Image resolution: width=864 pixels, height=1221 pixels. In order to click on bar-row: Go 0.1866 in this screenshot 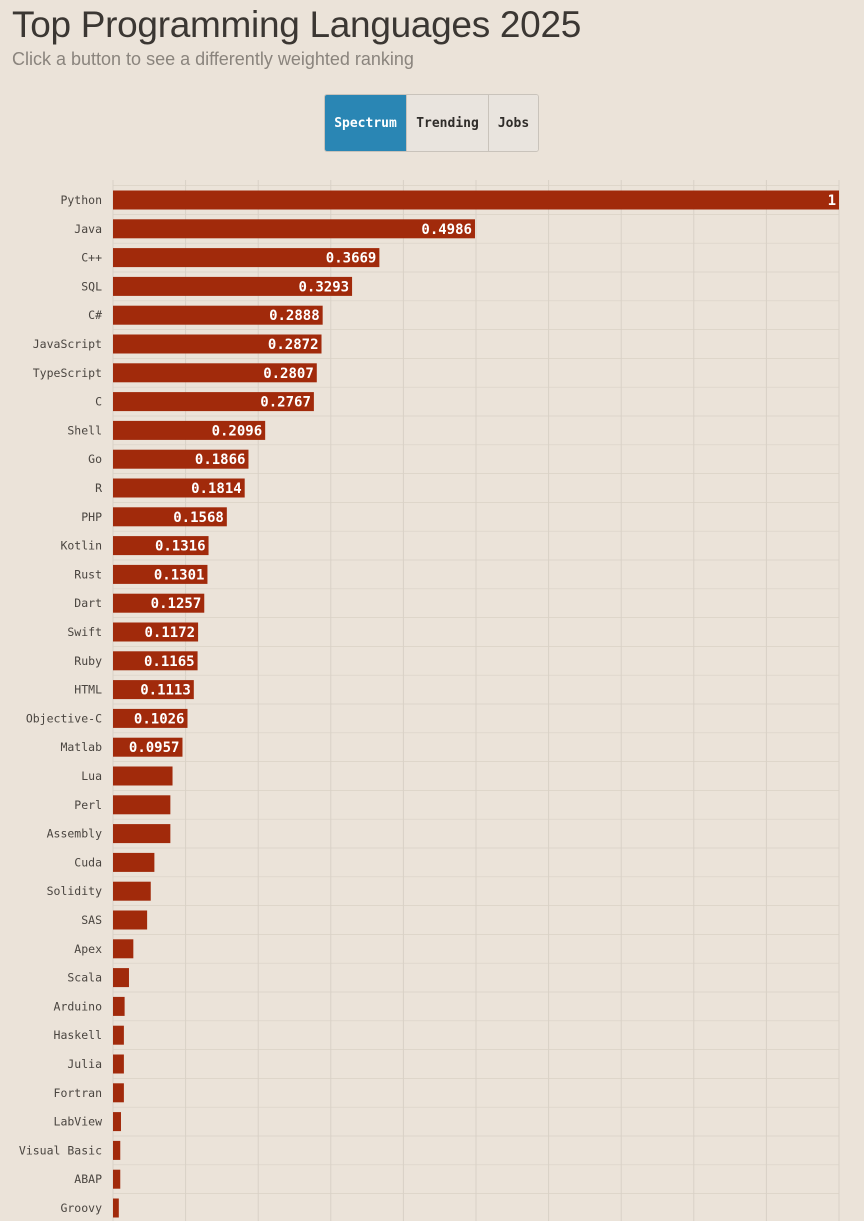, I will do `click(168, 459)`.